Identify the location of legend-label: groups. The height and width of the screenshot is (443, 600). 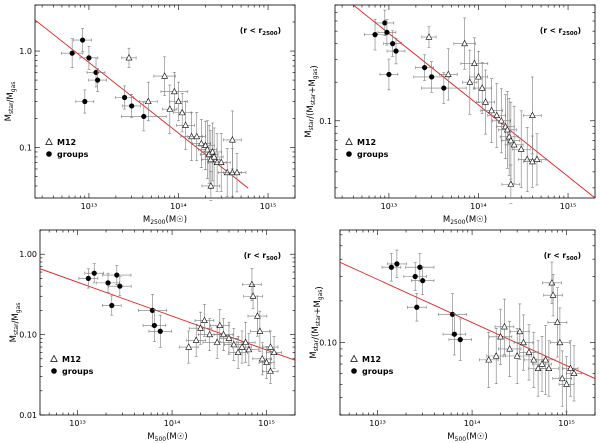
(73, 154).